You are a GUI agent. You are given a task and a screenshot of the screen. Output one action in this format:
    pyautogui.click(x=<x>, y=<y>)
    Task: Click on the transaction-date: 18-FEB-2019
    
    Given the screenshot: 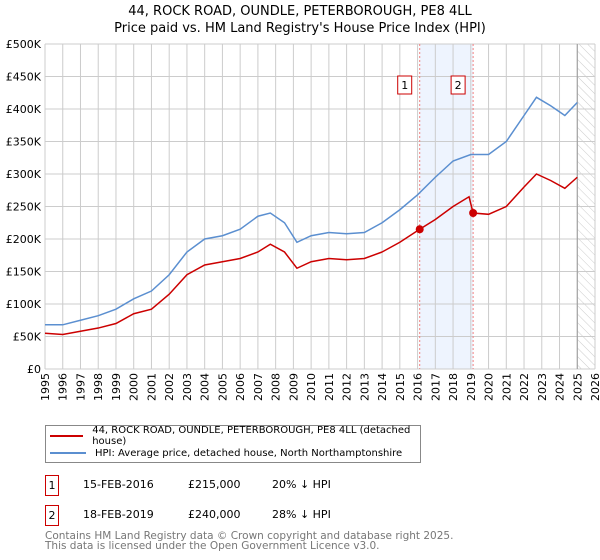 What is the action you would take?
    pyautogui.click(x=118, y=514)
    